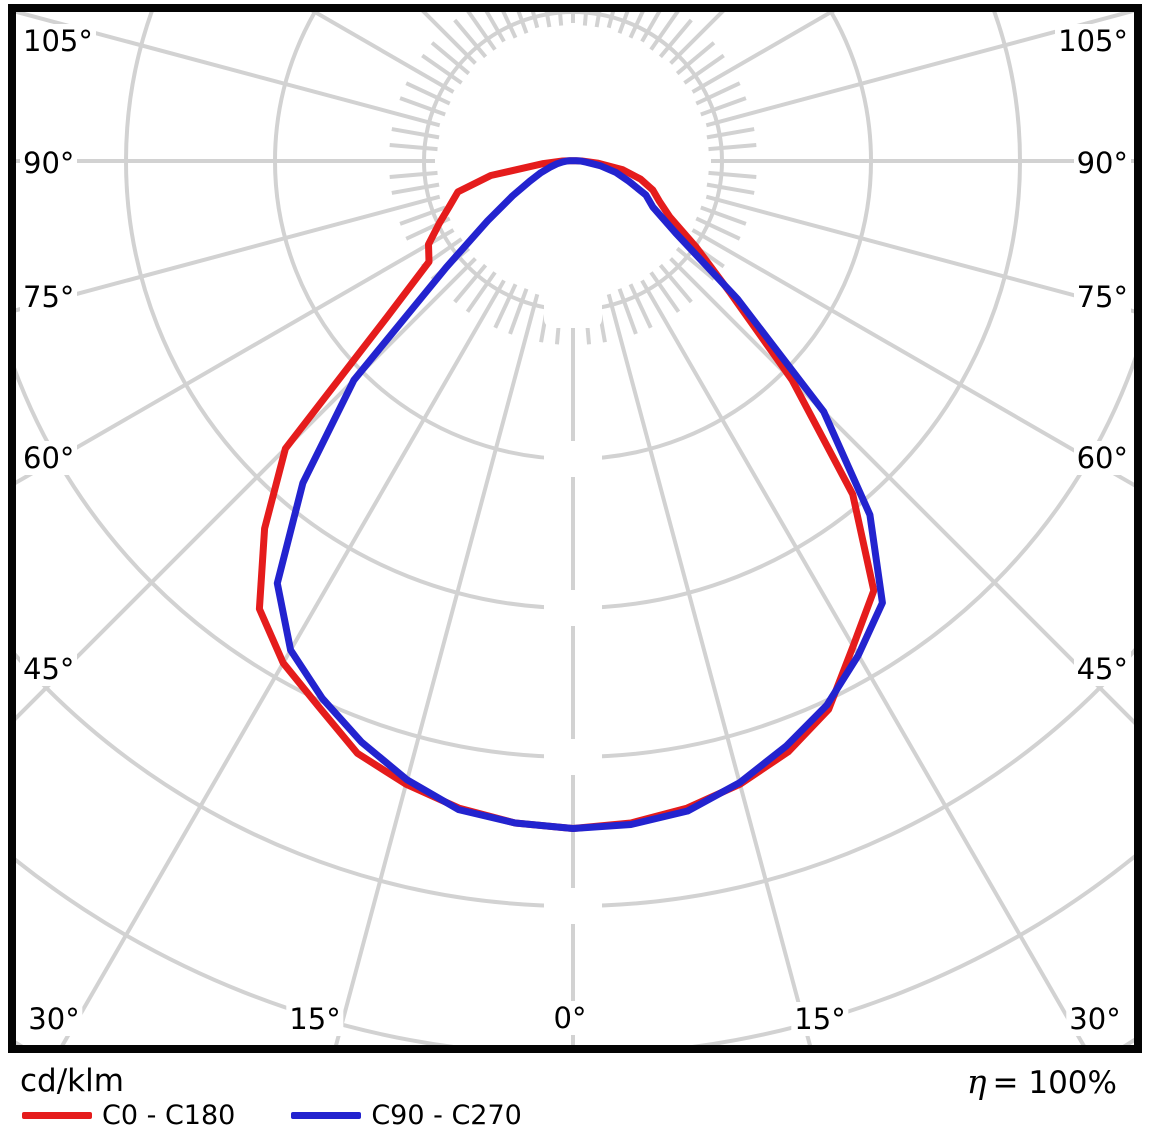  What do you see at coordinates (58, 41) in the screenshot?
I see `gamma-label-left-105: 105°` at bounding box center [58, 41].